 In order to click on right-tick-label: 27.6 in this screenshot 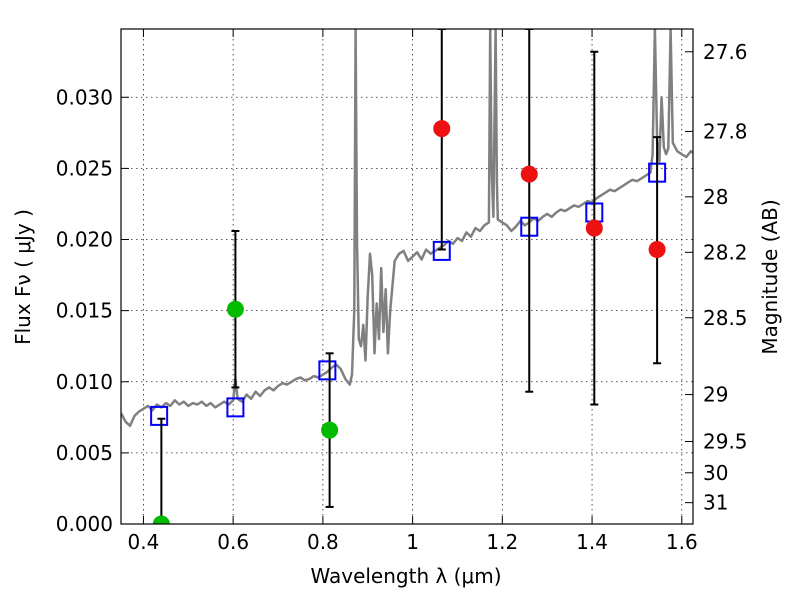, I will do `click(725, 52)`.